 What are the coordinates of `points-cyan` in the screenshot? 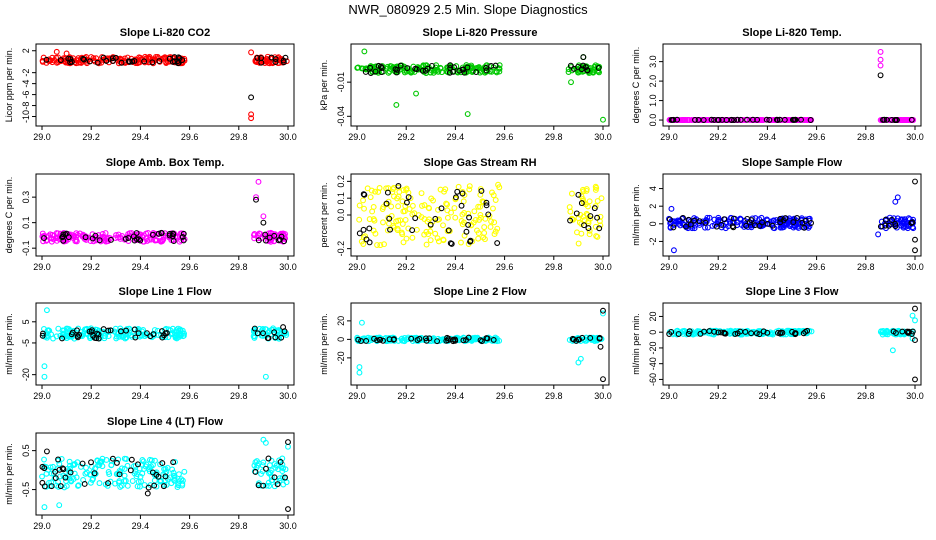 It's located at (165, 343).